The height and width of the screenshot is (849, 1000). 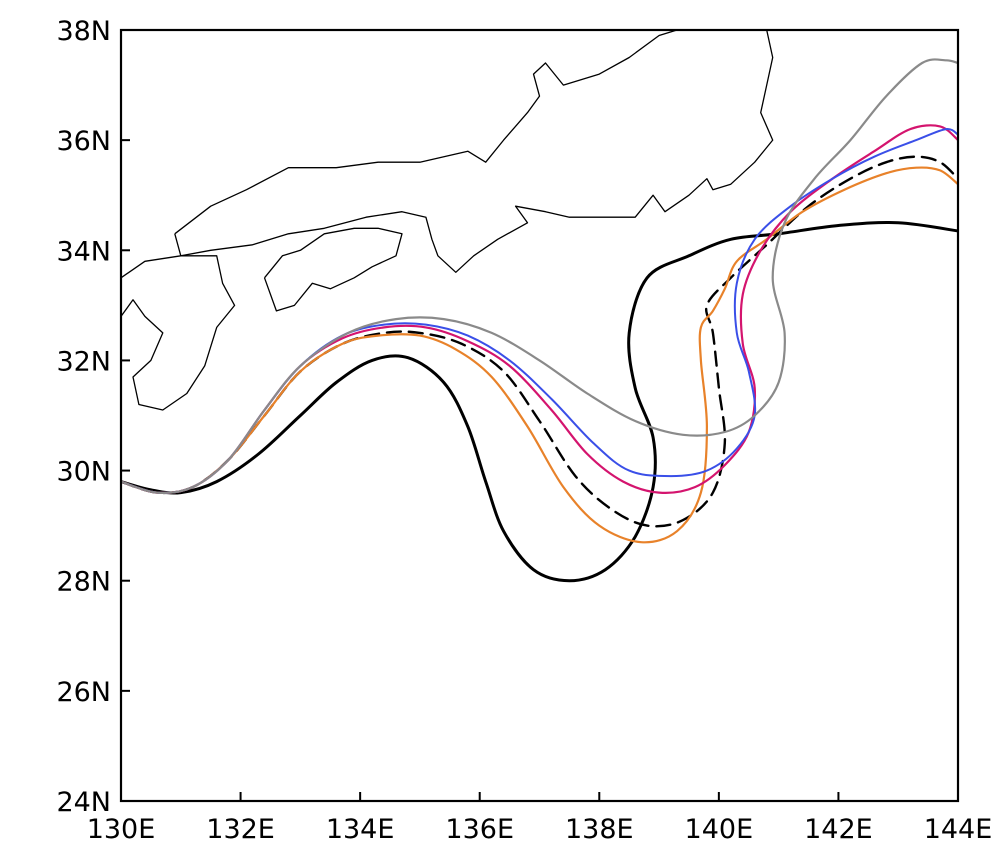 What do you see at coordinates (83, 582) in the screenshot?
I see `y-tick-label: 28N` at bounding box center [83, 582].